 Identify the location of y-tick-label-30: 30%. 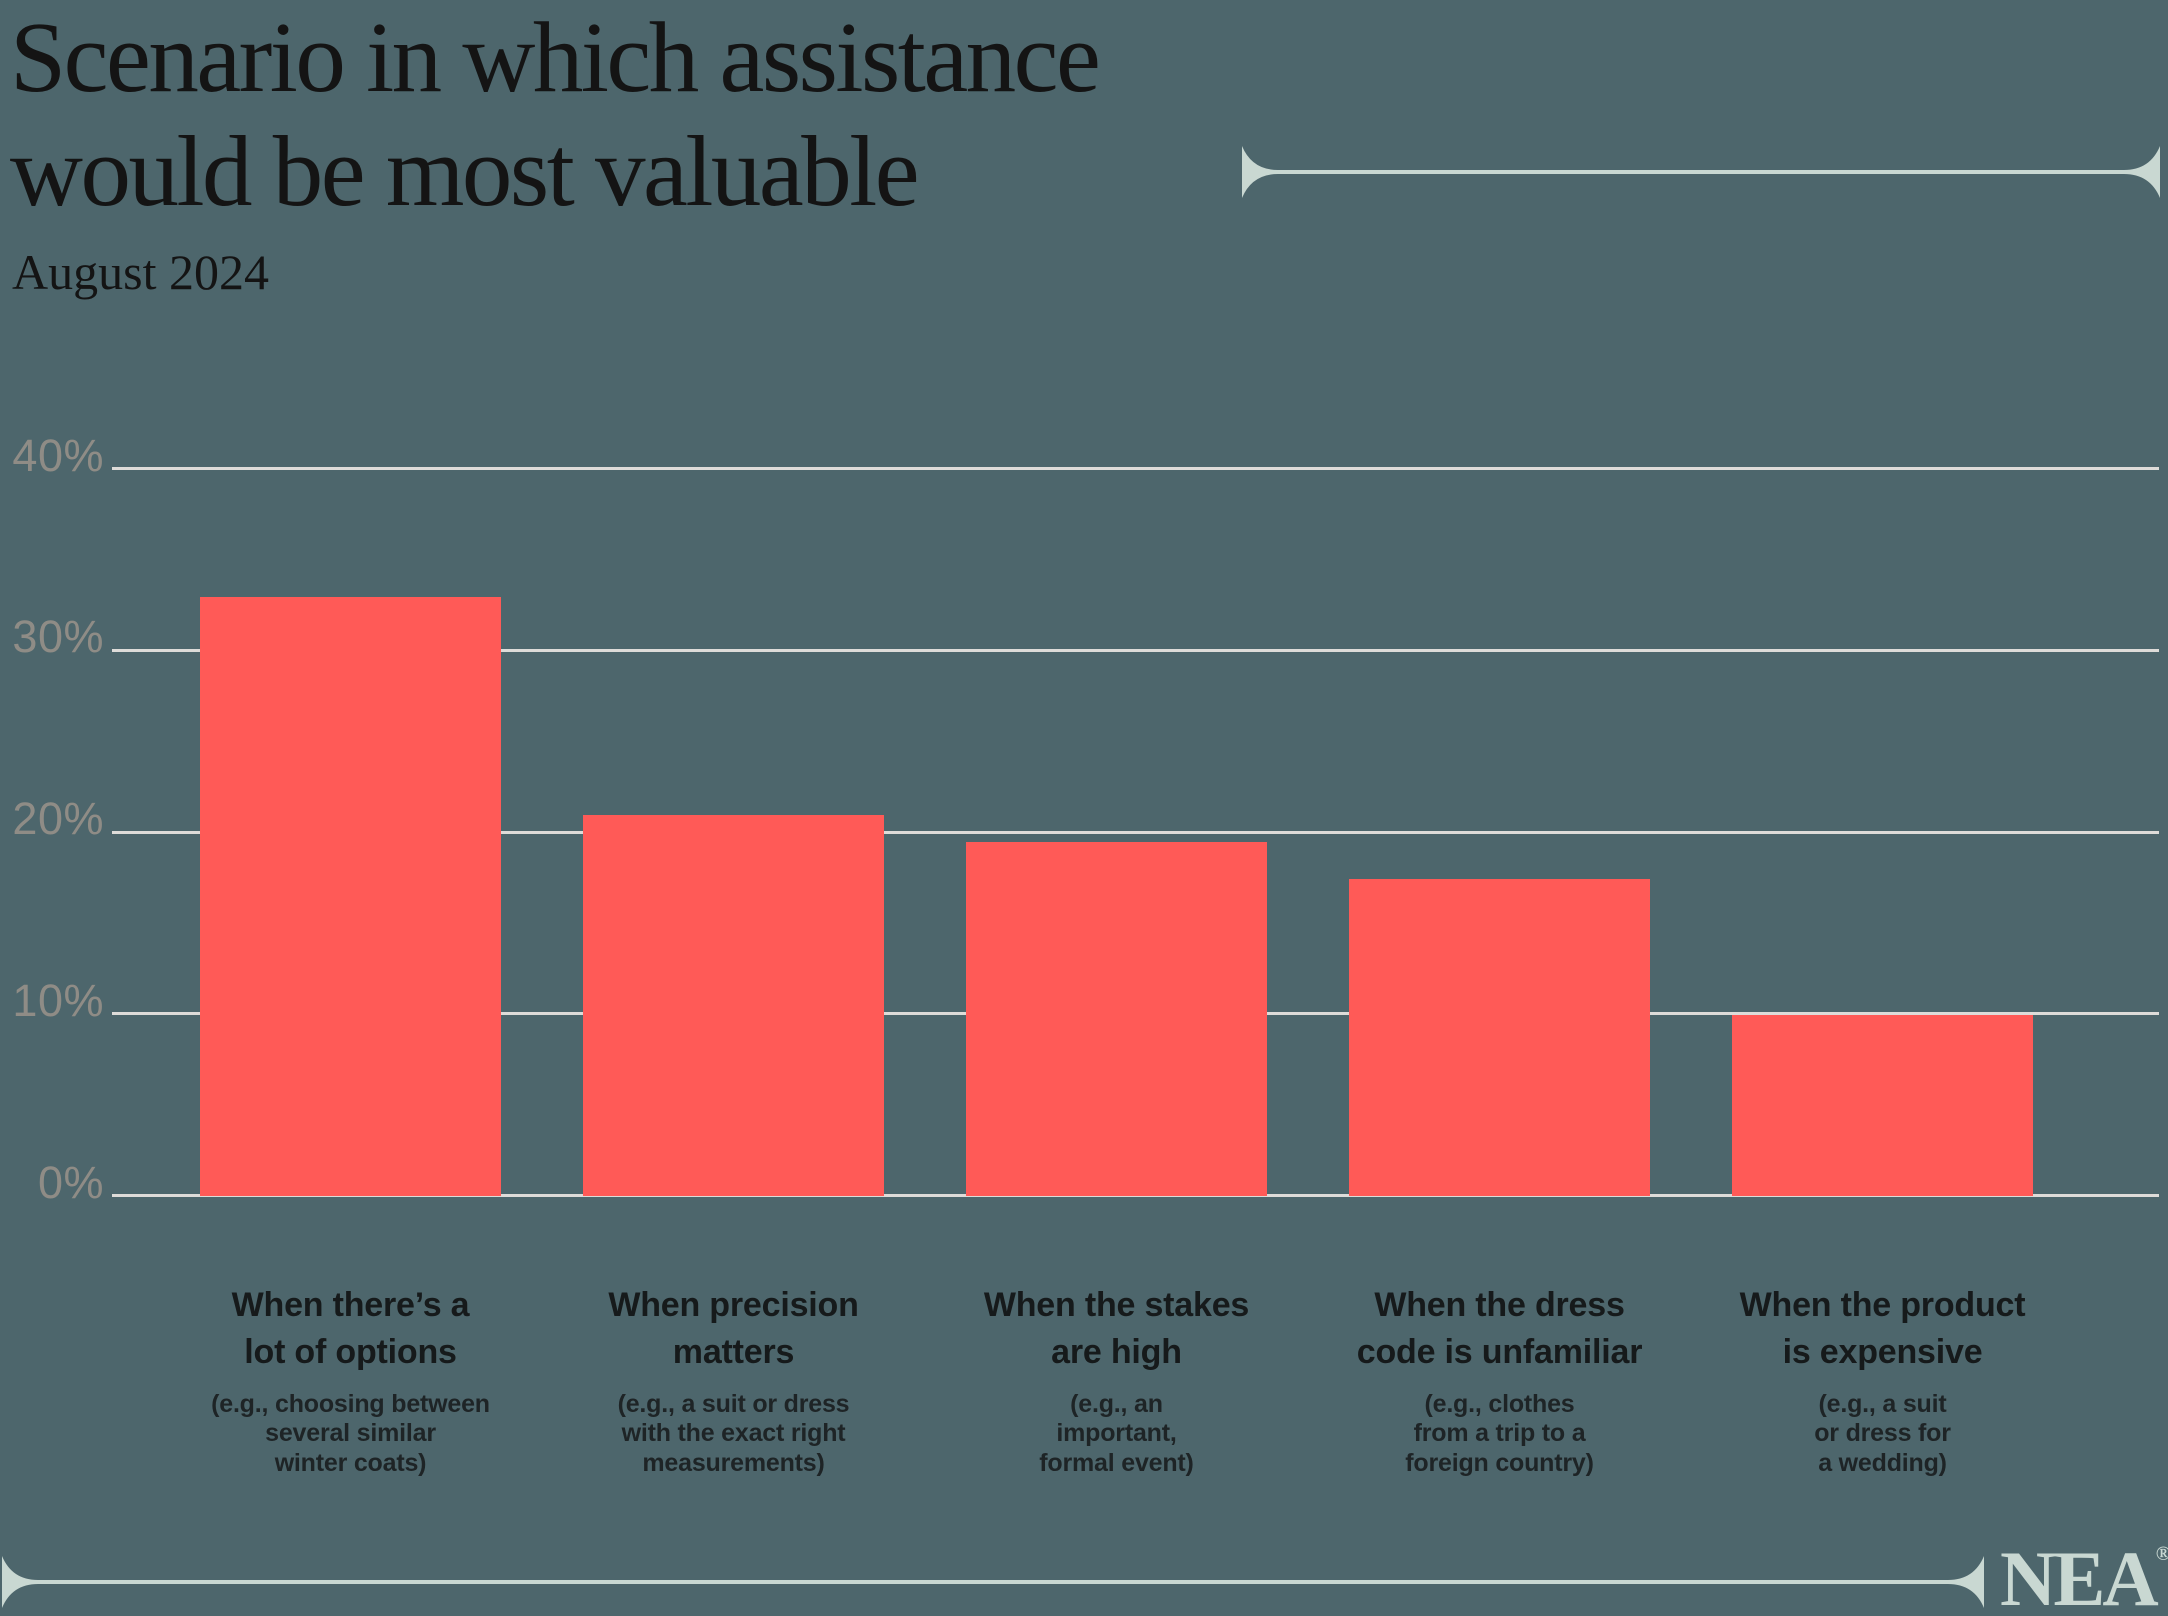
(58, 637).